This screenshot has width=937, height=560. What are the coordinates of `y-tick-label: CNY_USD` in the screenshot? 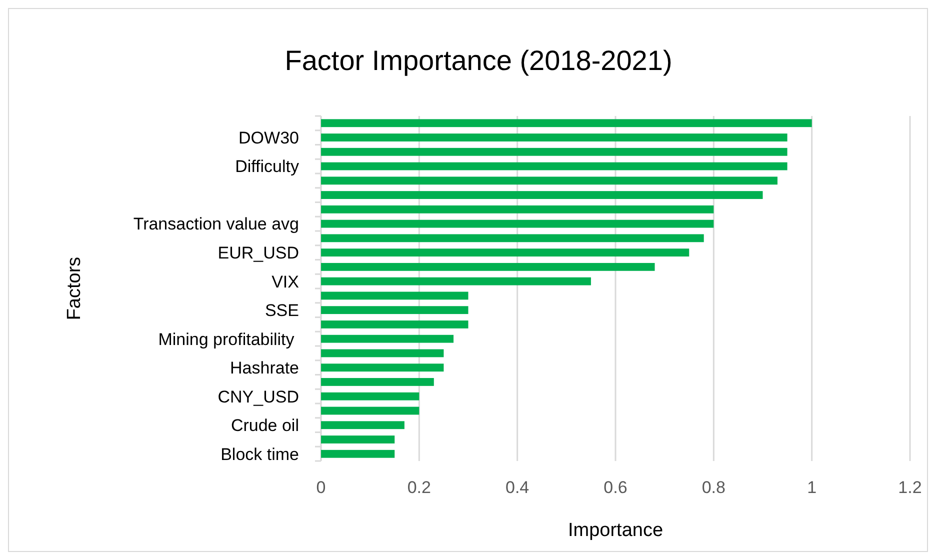 It's located at (258, 396).